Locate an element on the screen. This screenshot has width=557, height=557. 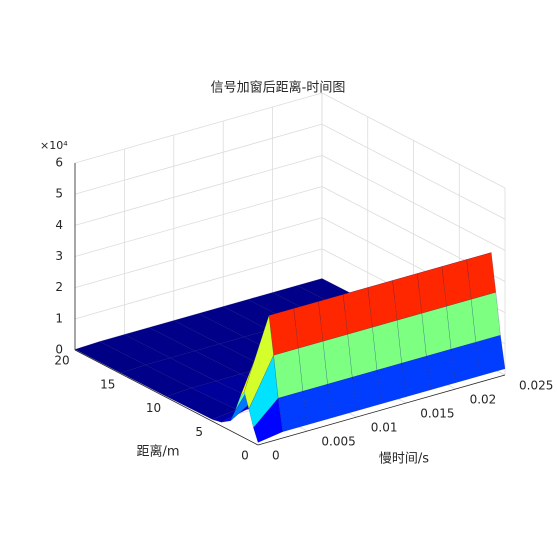
chart-title: 信号加窗后距离-时间图 is located at coordinates (278, 88).